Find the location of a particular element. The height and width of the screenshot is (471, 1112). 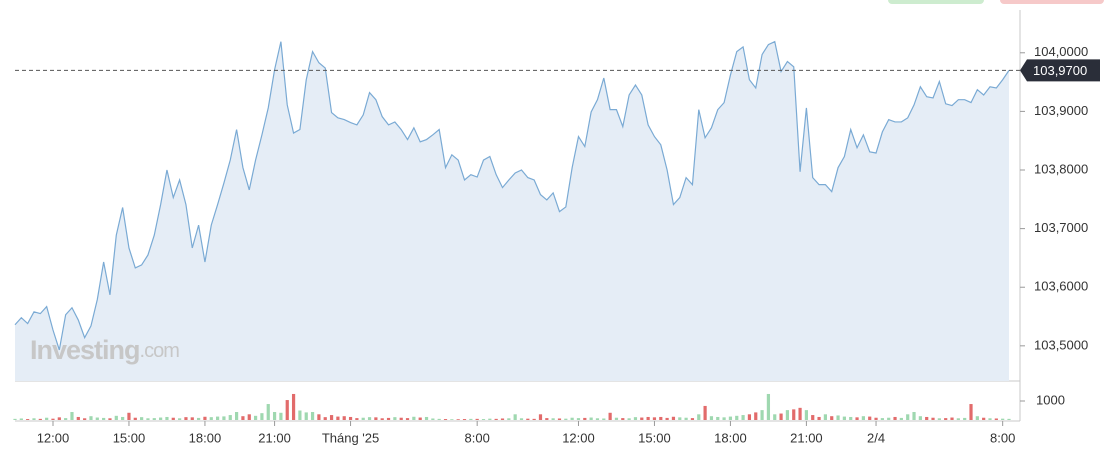

sell-button is located at coordinates (1052, 2).